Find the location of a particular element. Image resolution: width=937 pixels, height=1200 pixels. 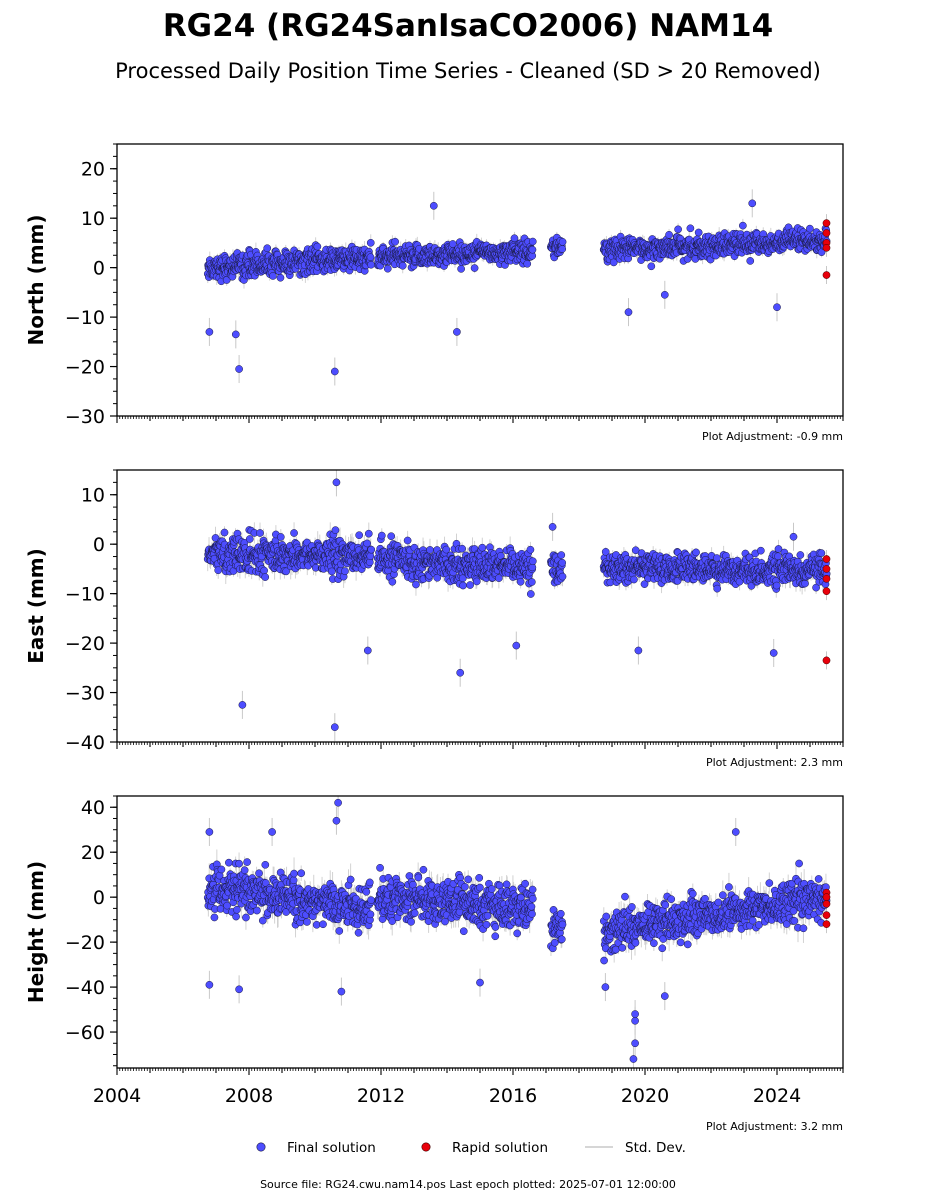

y-tick-label: 0 is located at coordinates (99, 269).